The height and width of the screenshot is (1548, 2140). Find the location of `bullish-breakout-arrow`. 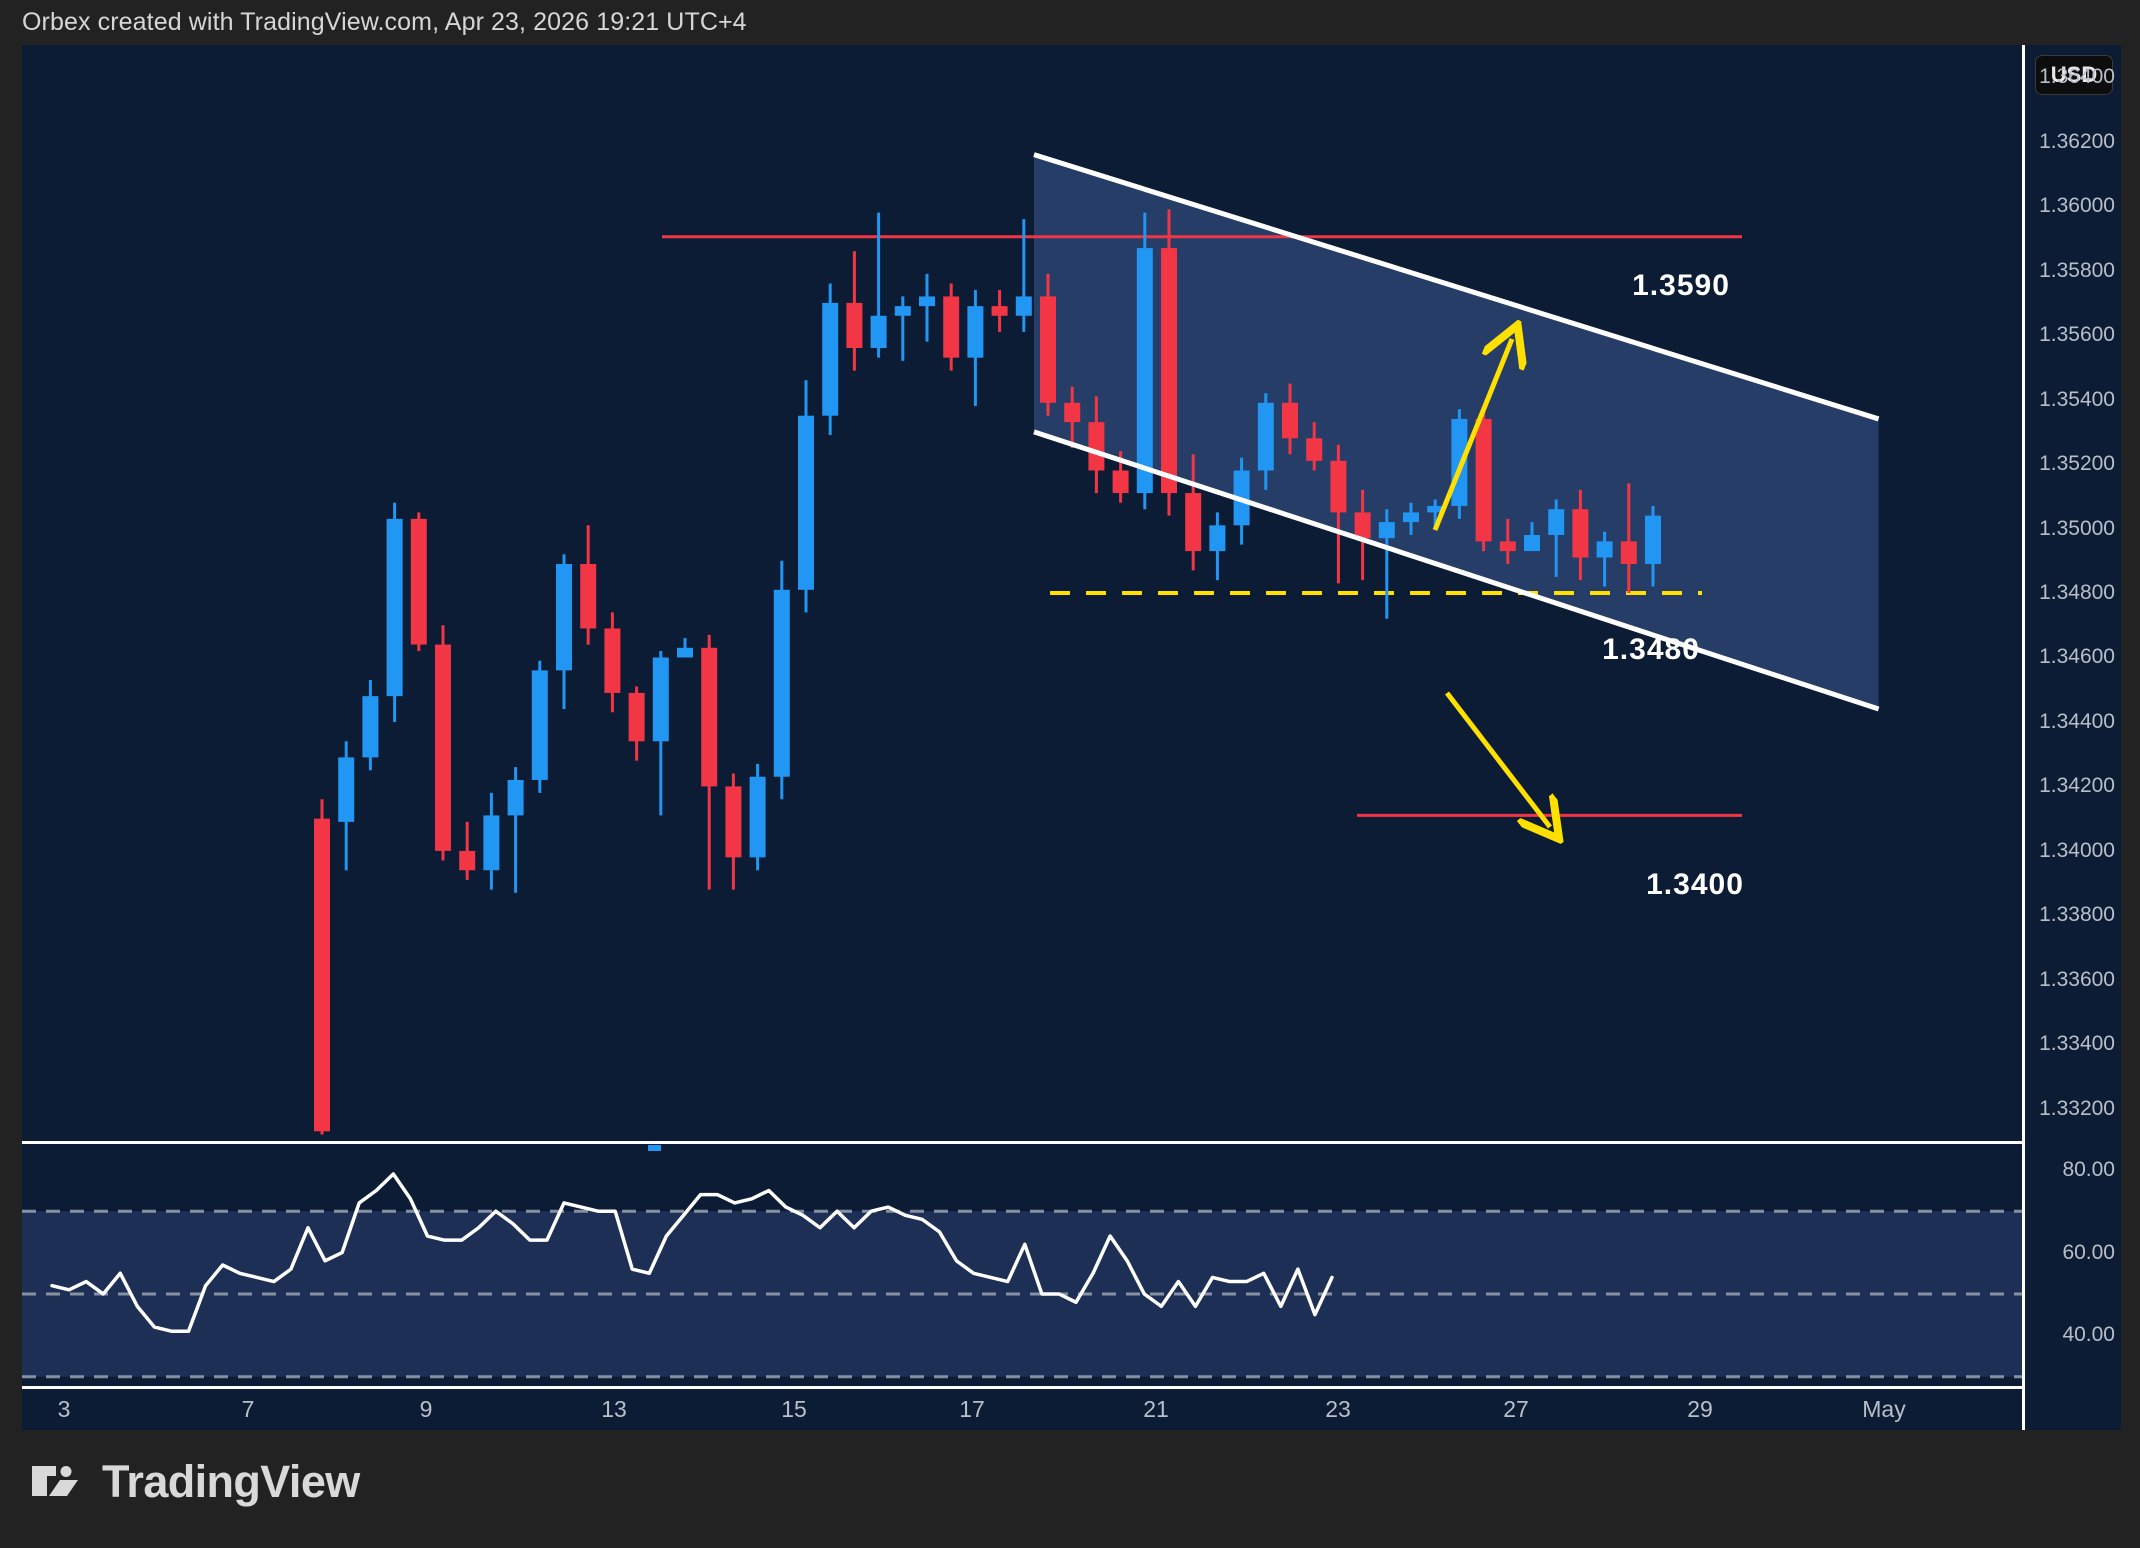

bullish-breakout-arrow is located at coordinates (1472, 435).